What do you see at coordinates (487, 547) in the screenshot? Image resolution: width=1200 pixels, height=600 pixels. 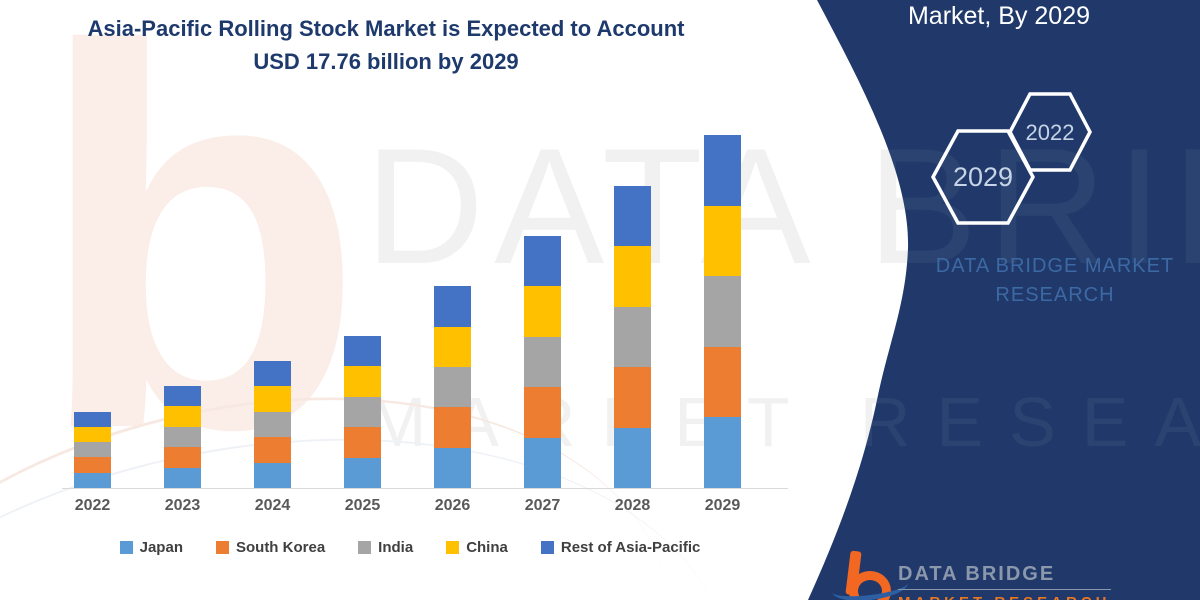 I see `legend-label: China` at bounding box center [487, 547].